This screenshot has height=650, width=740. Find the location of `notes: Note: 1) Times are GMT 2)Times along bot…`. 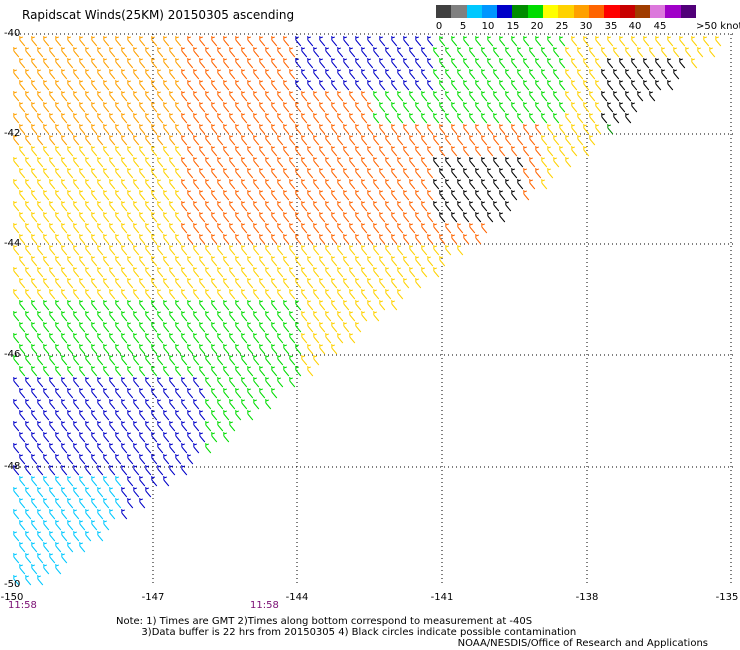

notes: Note: 1) Times are GMT 2)Times along bot… is located at coordinates (346, 627).